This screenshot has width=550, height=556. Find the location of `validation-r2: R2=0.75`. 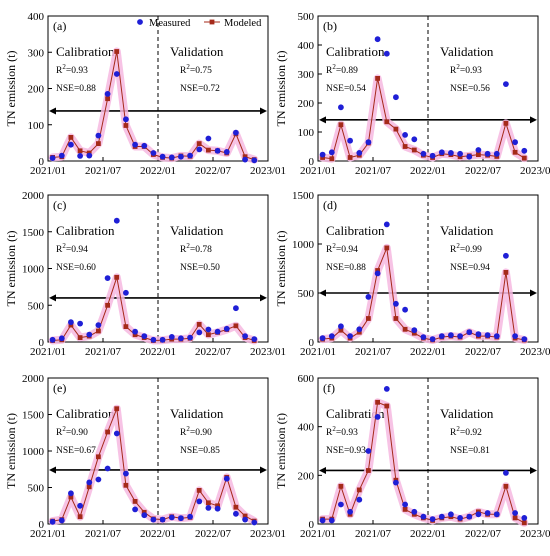

validation-r2: R2=0.75 is located at coordinates (196, 69).